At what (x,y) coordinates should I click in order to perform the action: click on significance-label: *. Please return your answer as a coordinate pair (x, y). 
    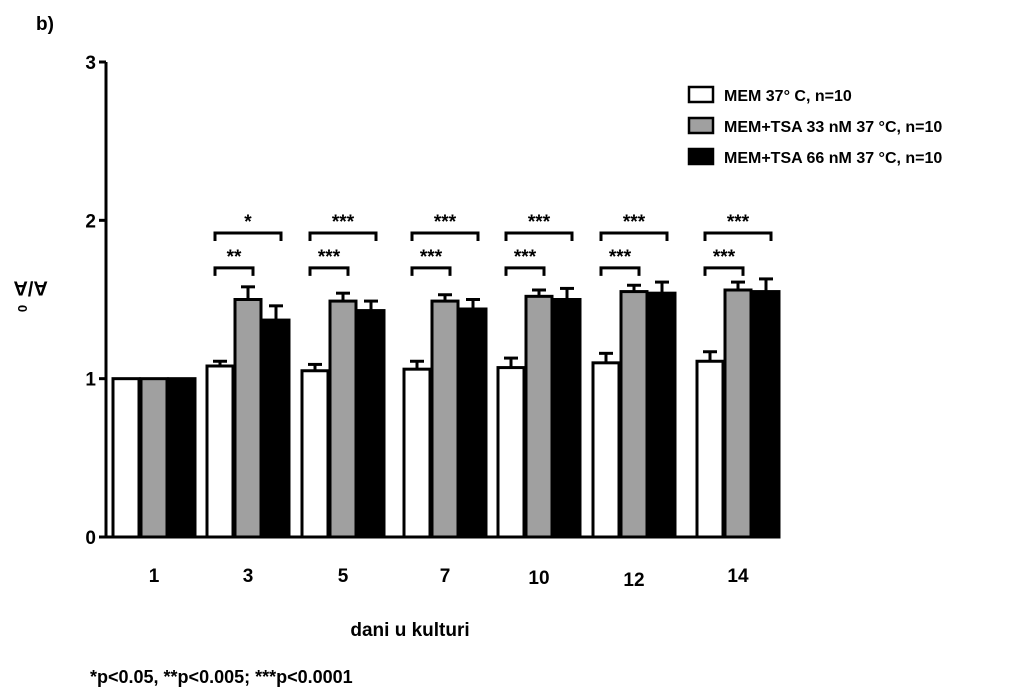
    Looking at the image, I should click on (248, 222).